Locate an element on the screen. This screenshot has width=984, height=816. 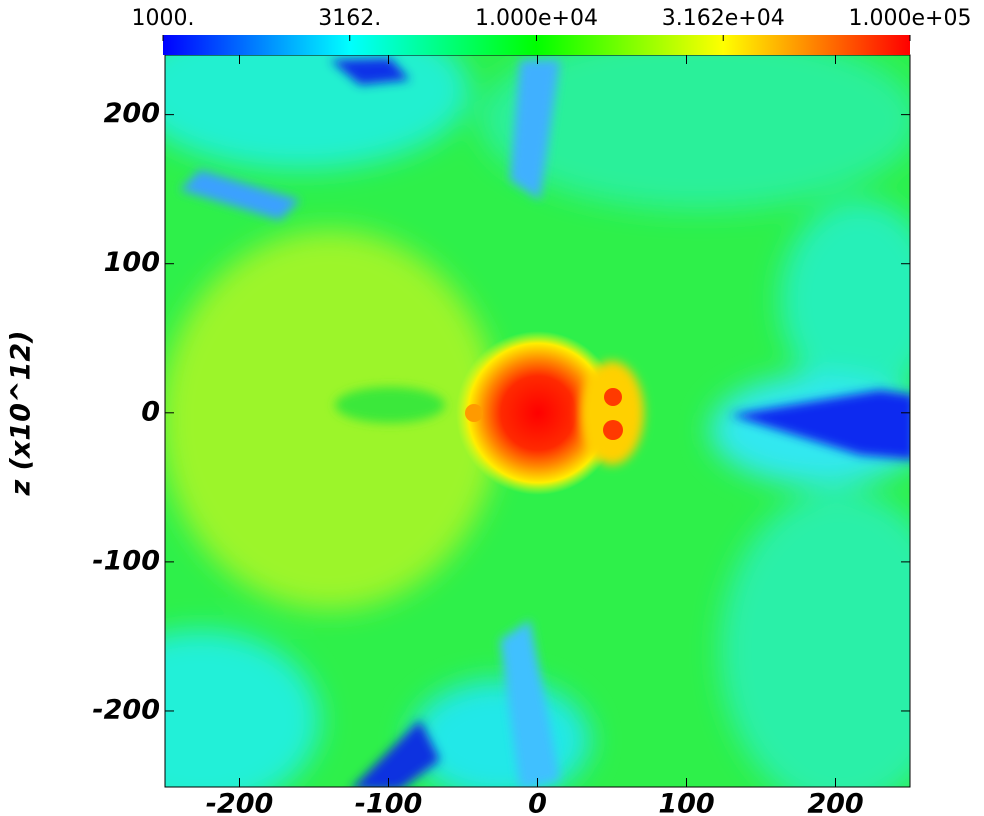
colorbar-tick-label: 1000. is located at coordinates (163, 18).